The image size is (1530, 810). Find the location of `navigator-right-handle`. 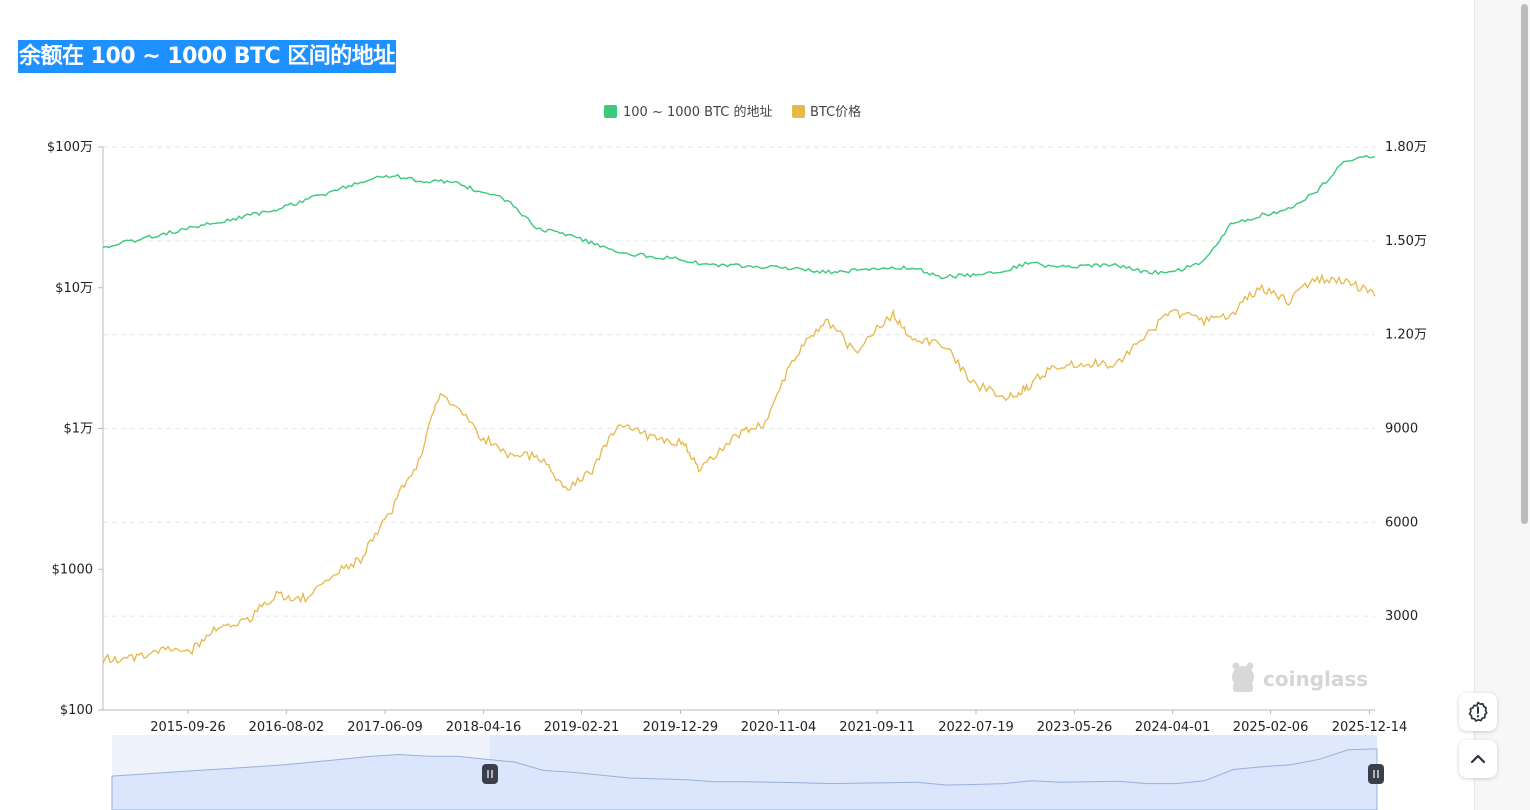

navigator-right-handle is located at coordinates (1376, 774).